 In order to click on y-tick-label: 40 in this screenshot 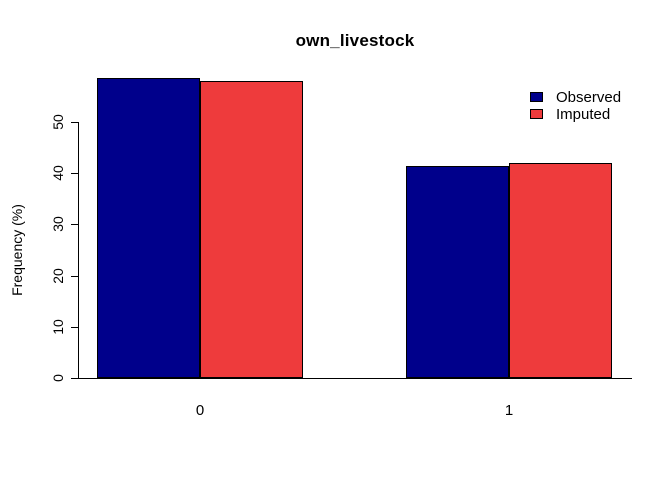, I will do `click(58, 173)`.